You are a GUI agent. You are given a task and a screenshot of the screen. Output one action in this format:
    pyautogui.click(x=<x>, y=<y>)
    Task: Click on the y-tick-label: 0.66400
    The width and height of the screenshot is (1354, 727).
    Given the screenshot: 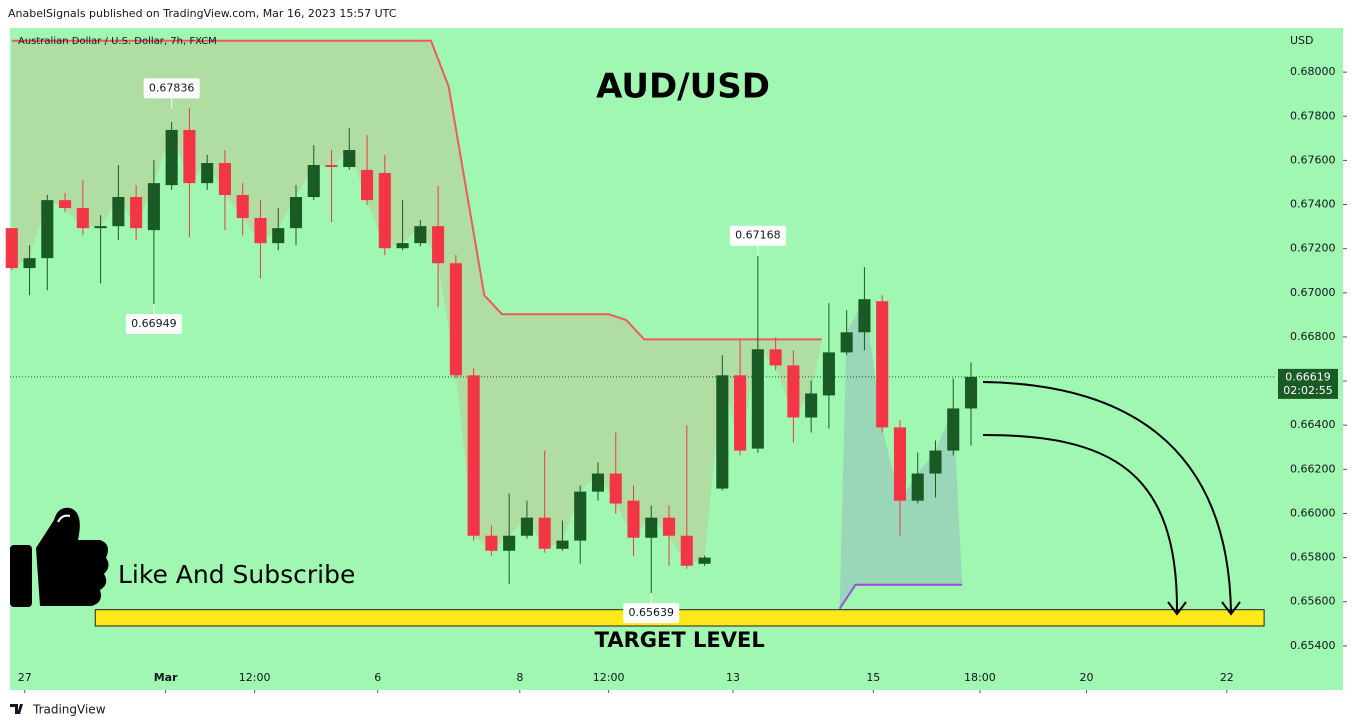 What is the action you would take?
    pyautogui.click(x=1313, y=424)
    